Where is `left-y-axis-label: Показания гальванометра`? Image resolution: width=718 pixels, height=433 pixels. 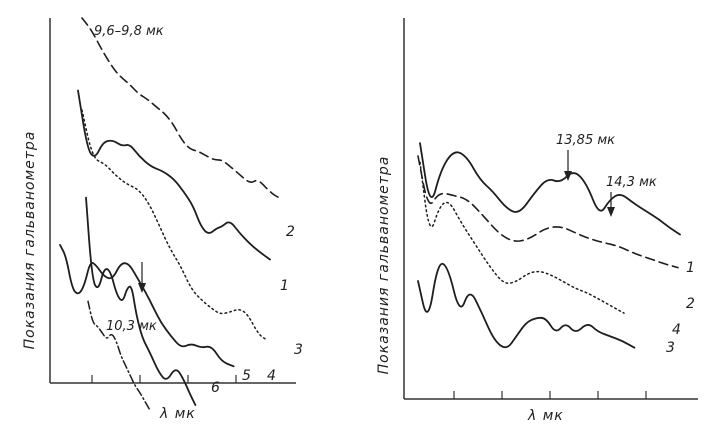
left-y-axis-label: Показания гальванометра is located at coordinates (30, 240).